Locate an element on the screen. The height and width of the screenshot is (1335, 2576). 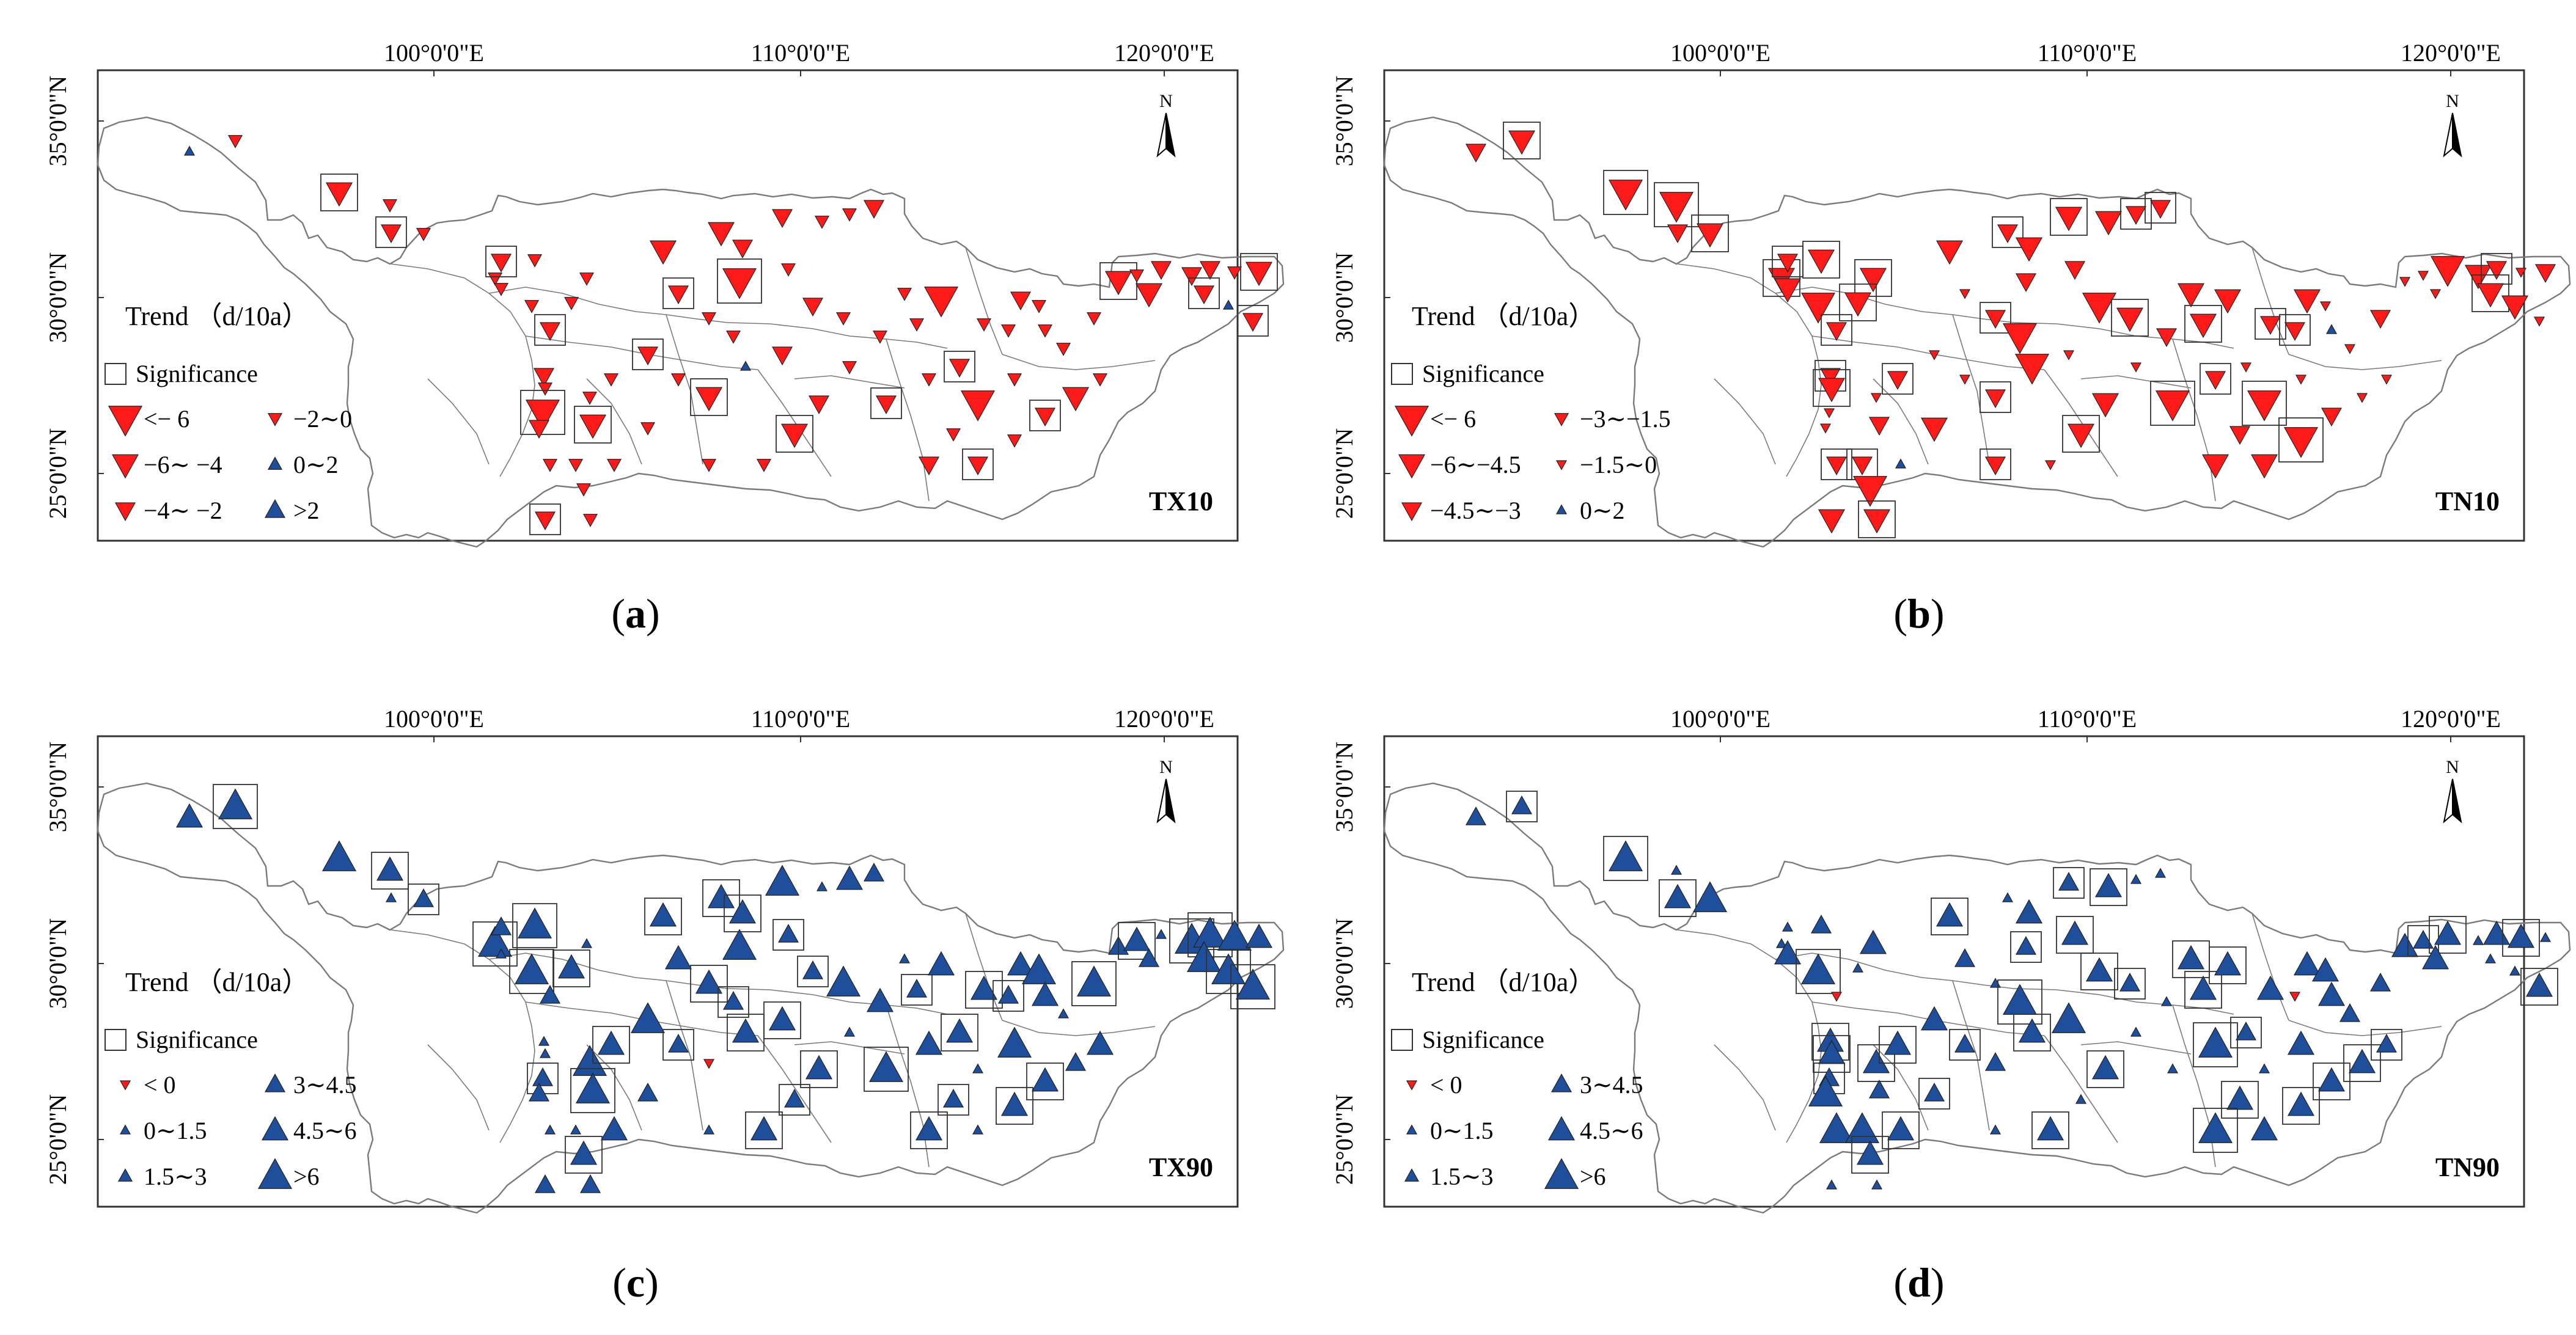
legend-label: 4.5∼6 is located at coordinates (1611, 1130).